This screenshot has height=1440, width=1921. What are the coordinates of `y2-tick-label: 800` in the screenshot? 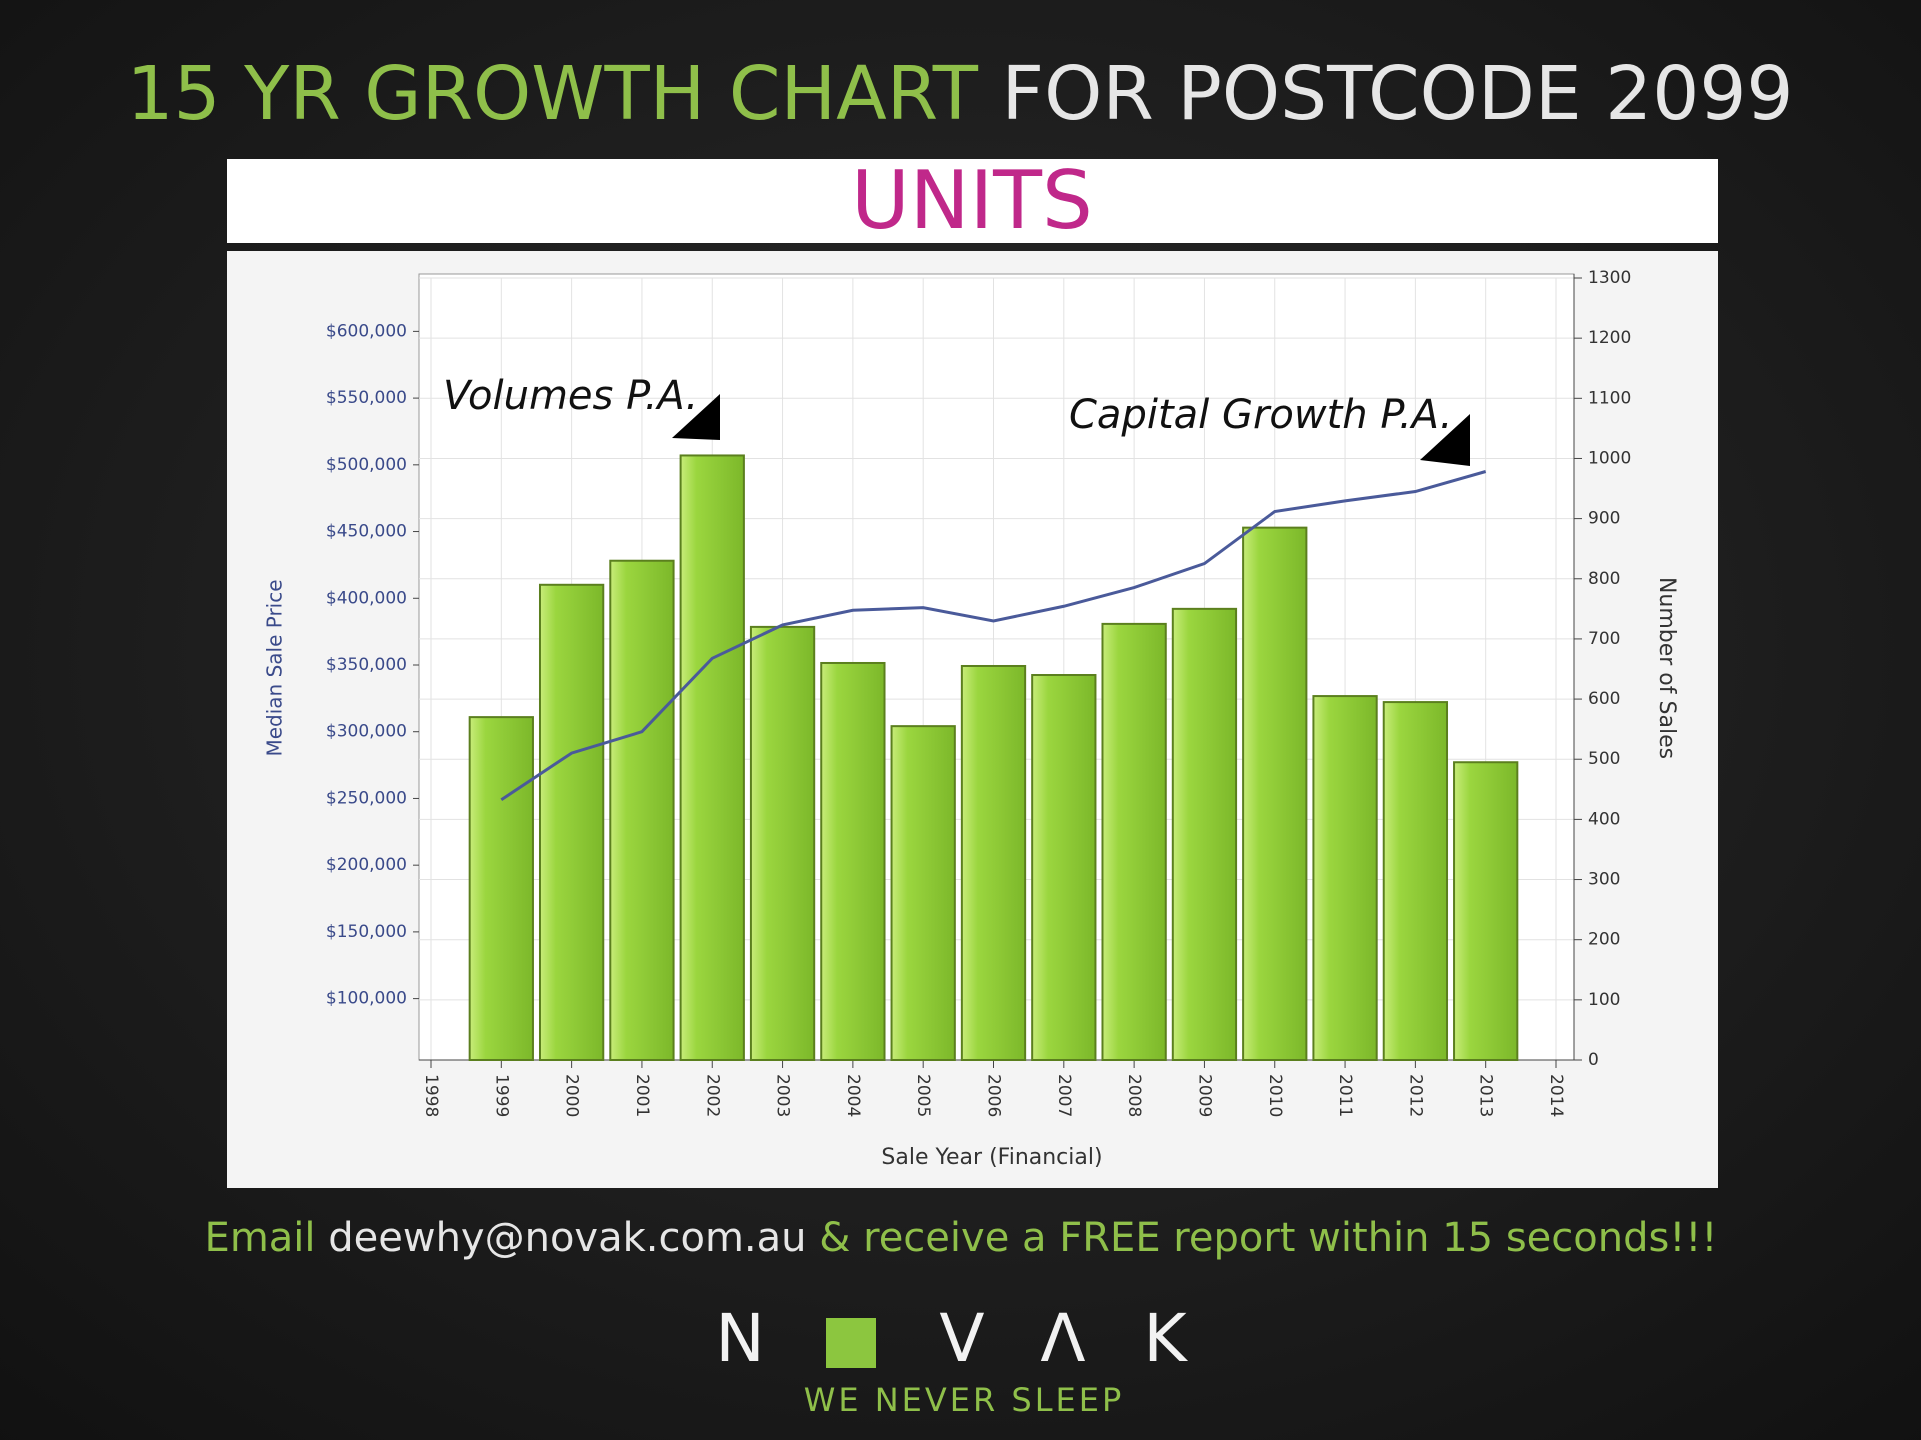 It's located at (1604, 579).